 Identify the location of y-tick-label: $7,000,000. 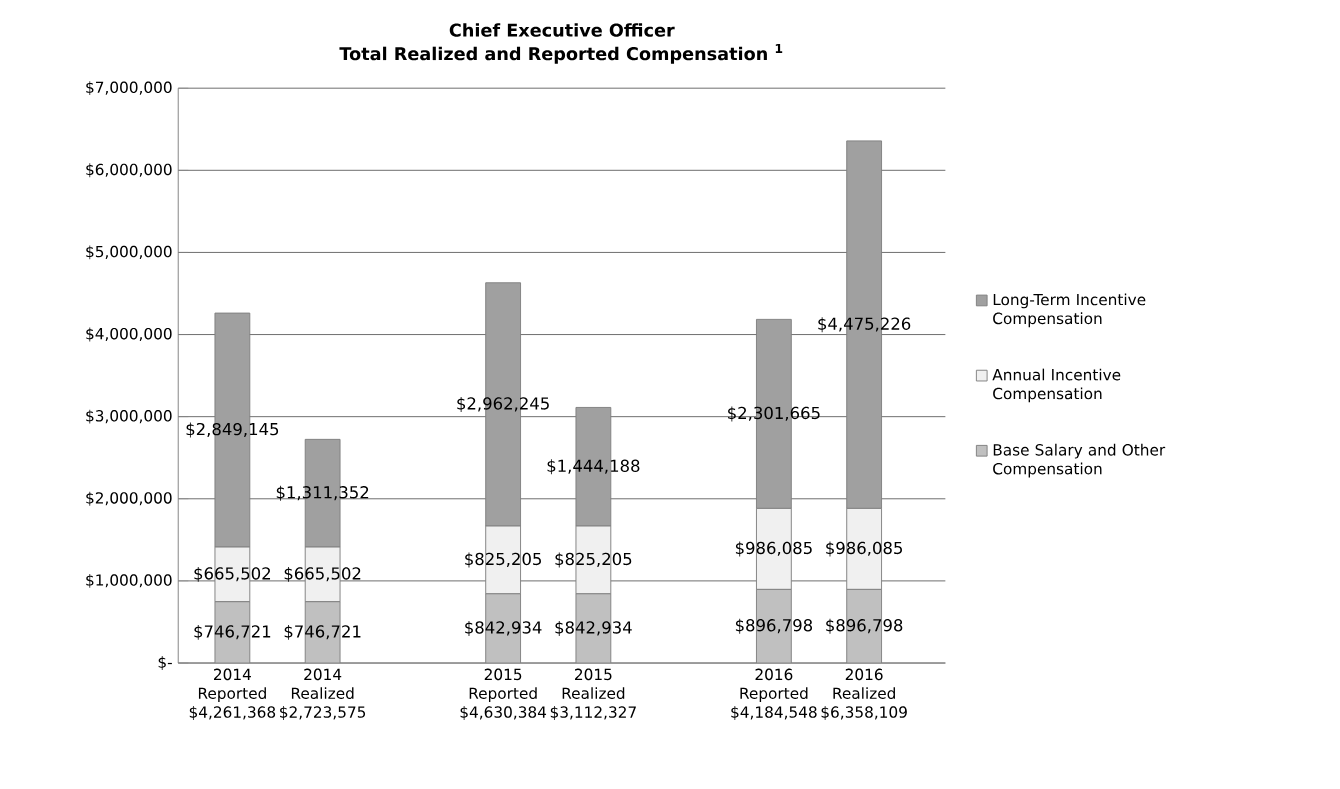
(129, 88).